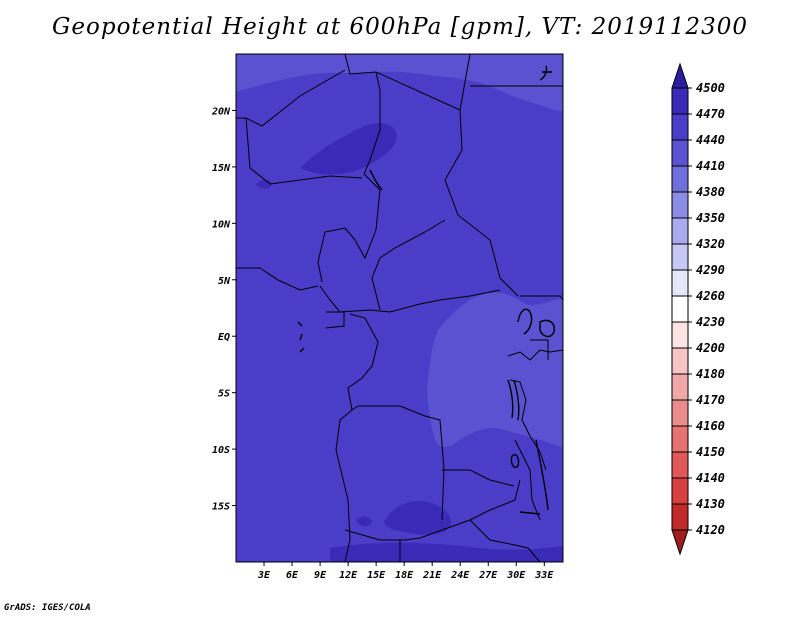 The height and width of the screenshot is (618, 800). I want to click on colorbar-label: 4500, so click(710, 88).